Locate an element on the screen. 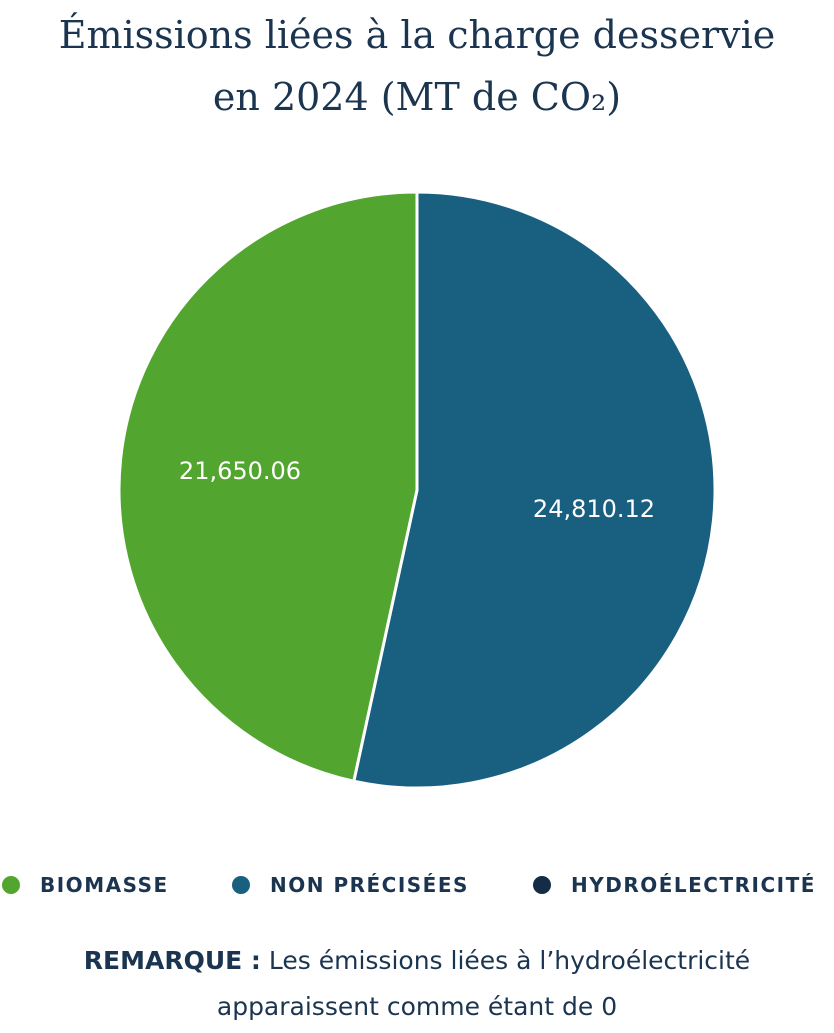 This screenshot has height=1033, width=834. chart-legend: BIOMASSE NON PRÉCISÉES HYDROÉLECTRICITÉ is located at coordinates (417, 885).